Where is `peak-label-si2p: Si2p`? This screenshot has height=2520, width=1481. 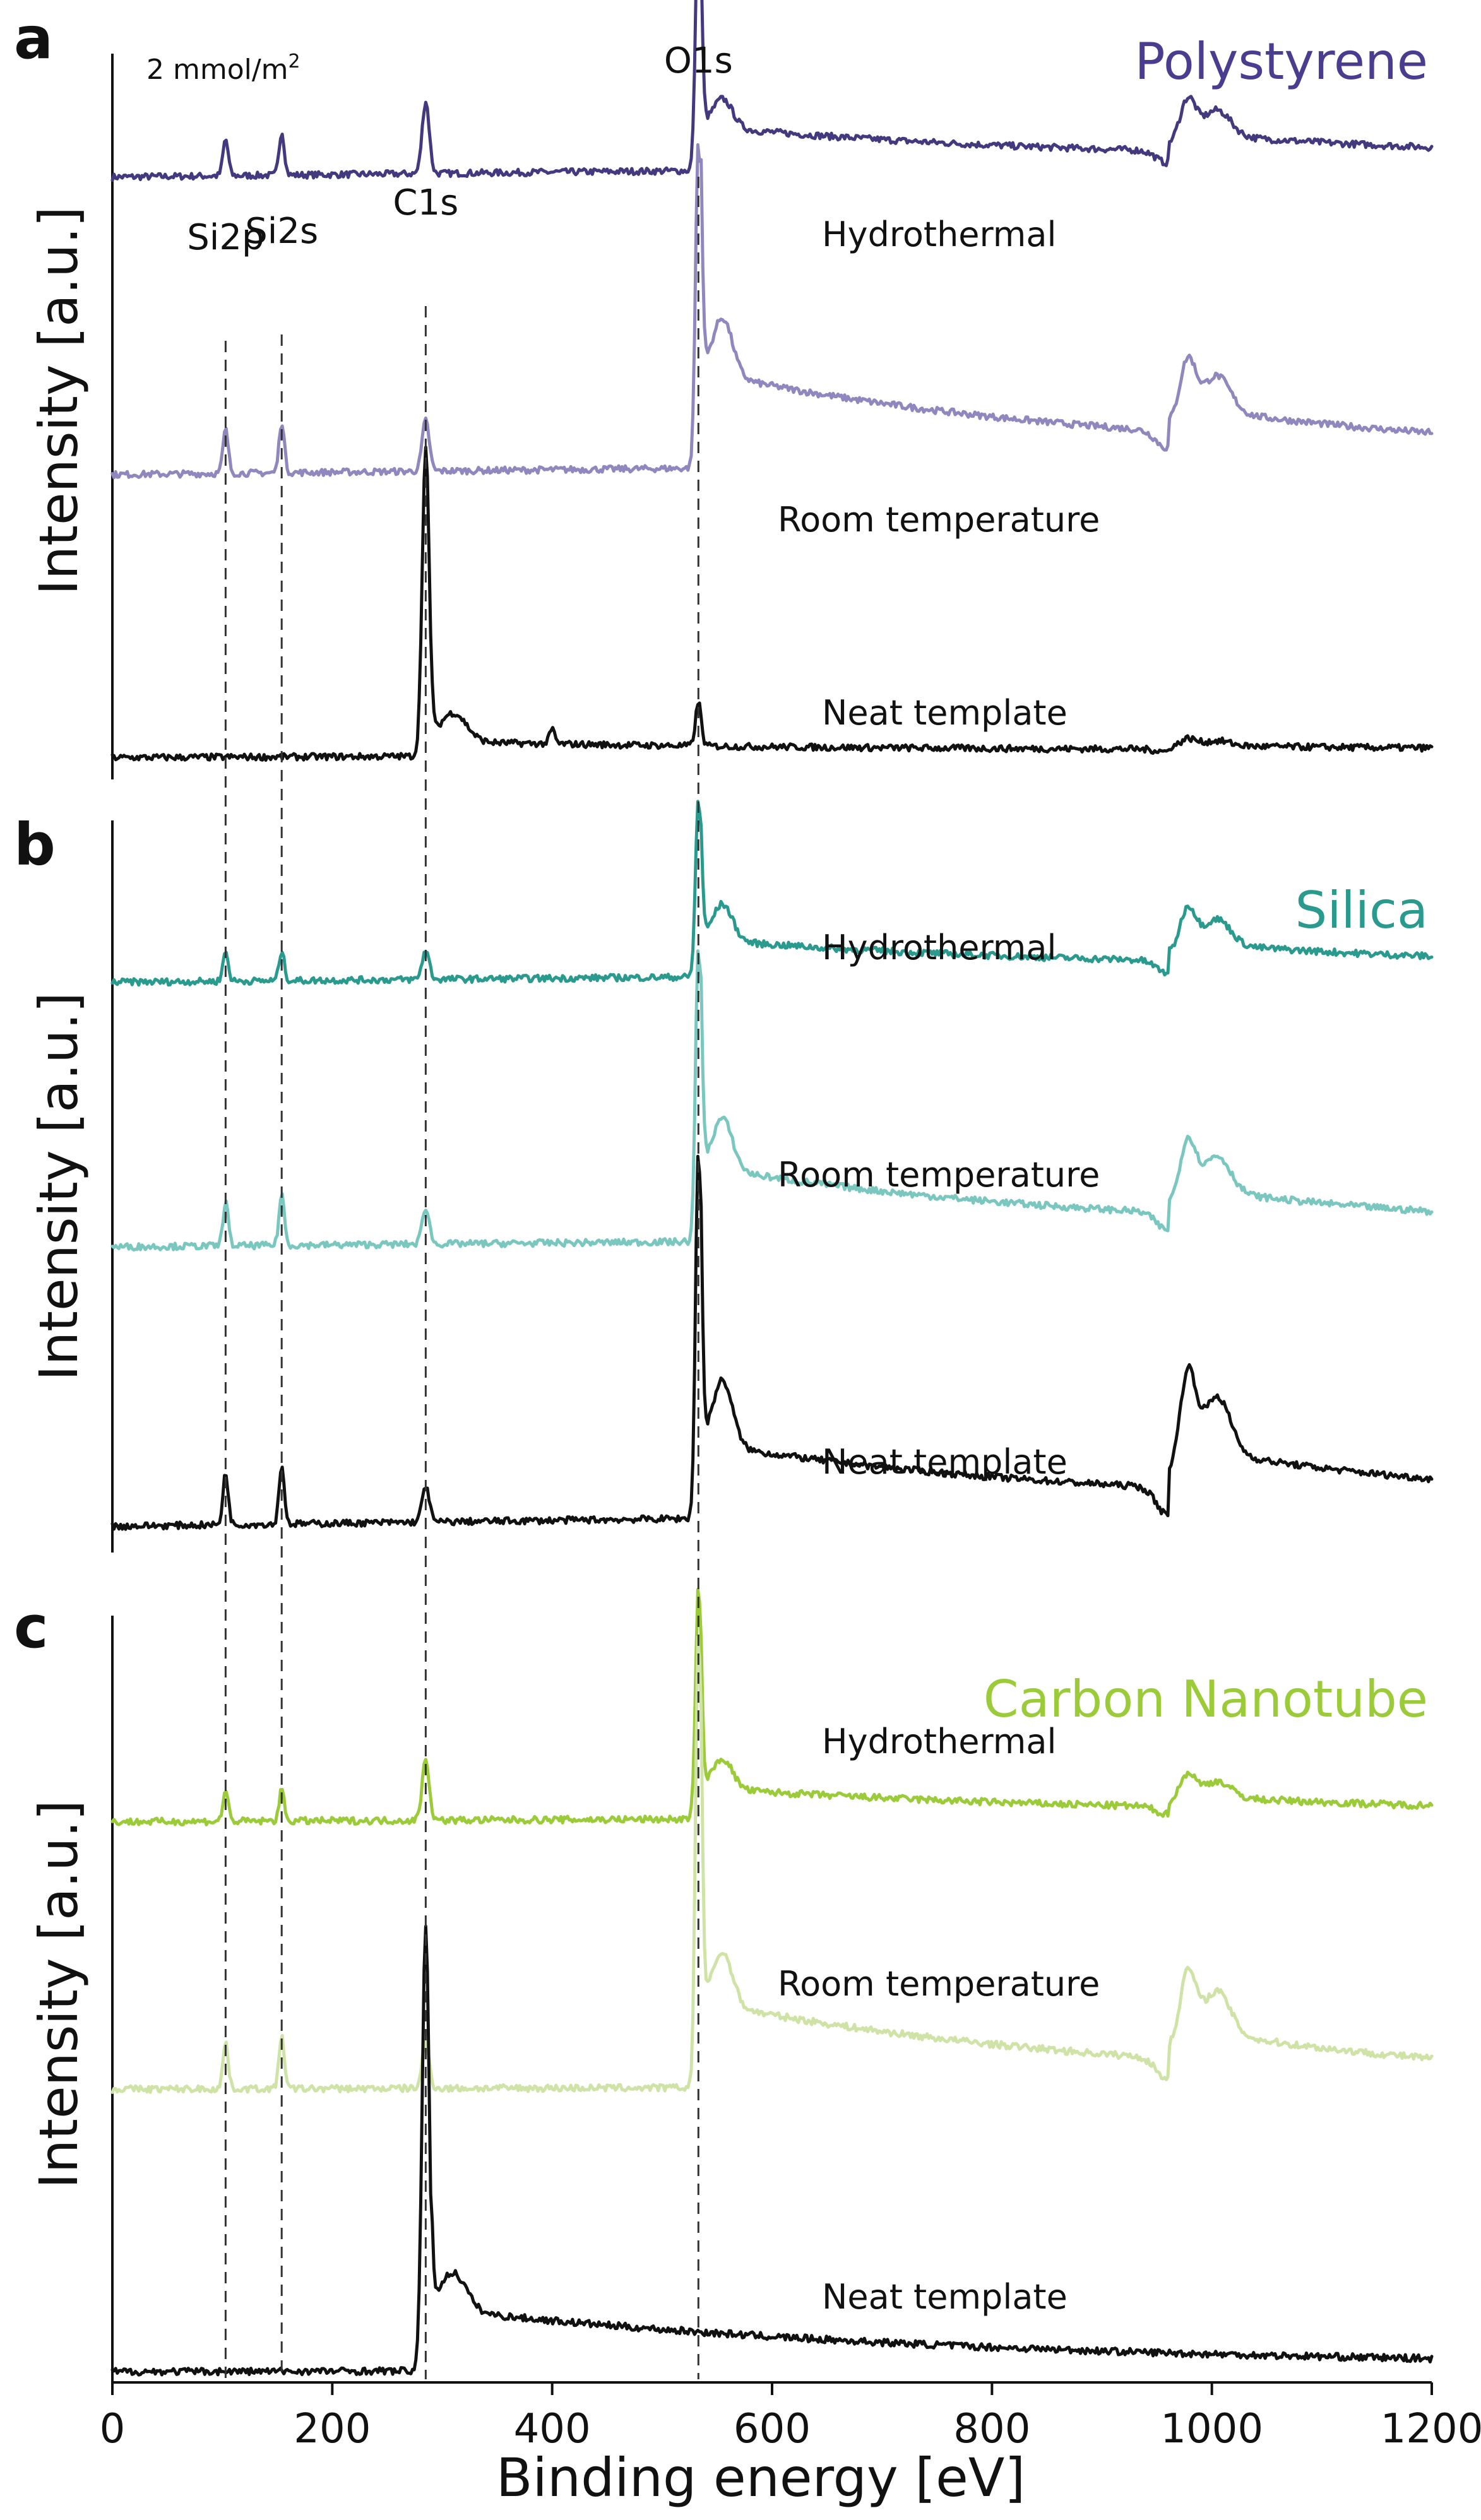
peak-label-si2p: Si2p is located at coordinates (225, 237).